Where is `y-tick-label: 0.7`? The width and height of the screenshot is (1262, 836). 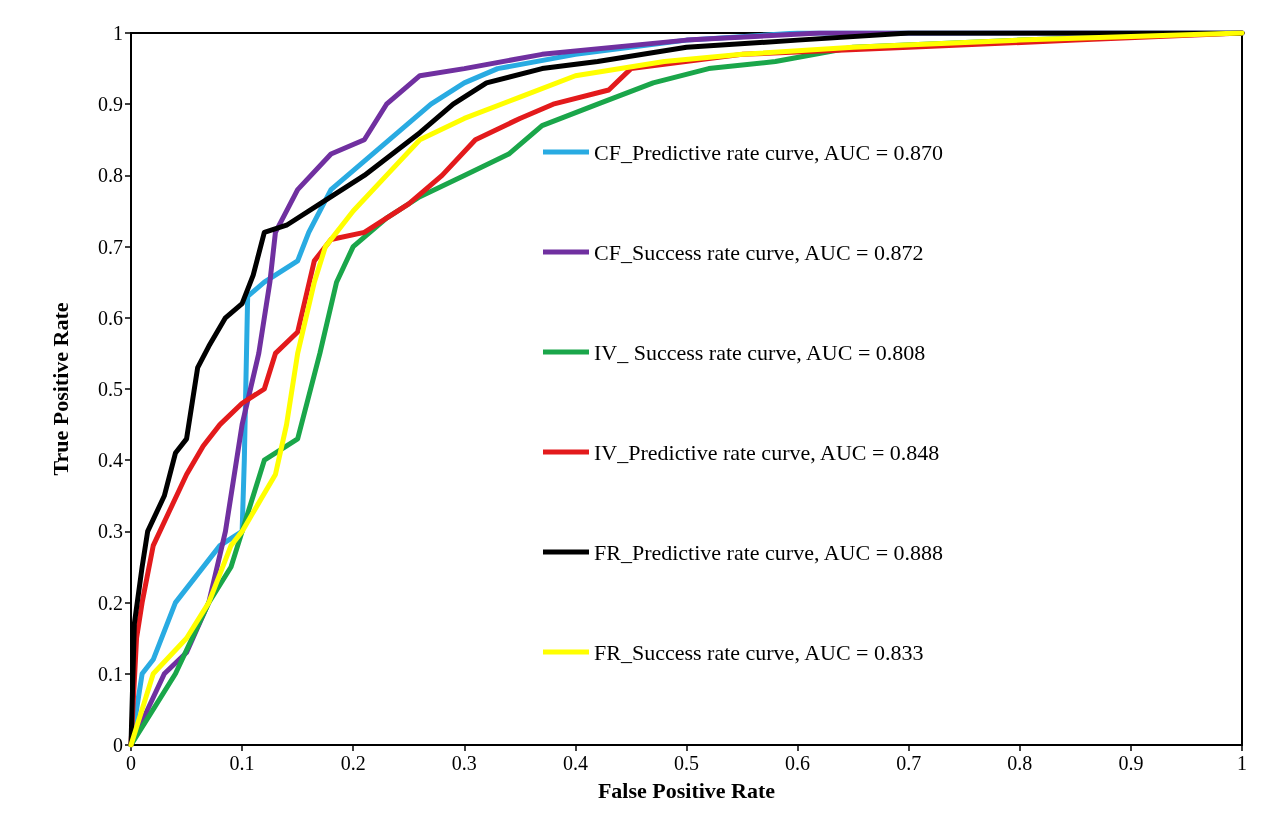 y-tick-label: 0.7 is located at coordinates (110, 246).